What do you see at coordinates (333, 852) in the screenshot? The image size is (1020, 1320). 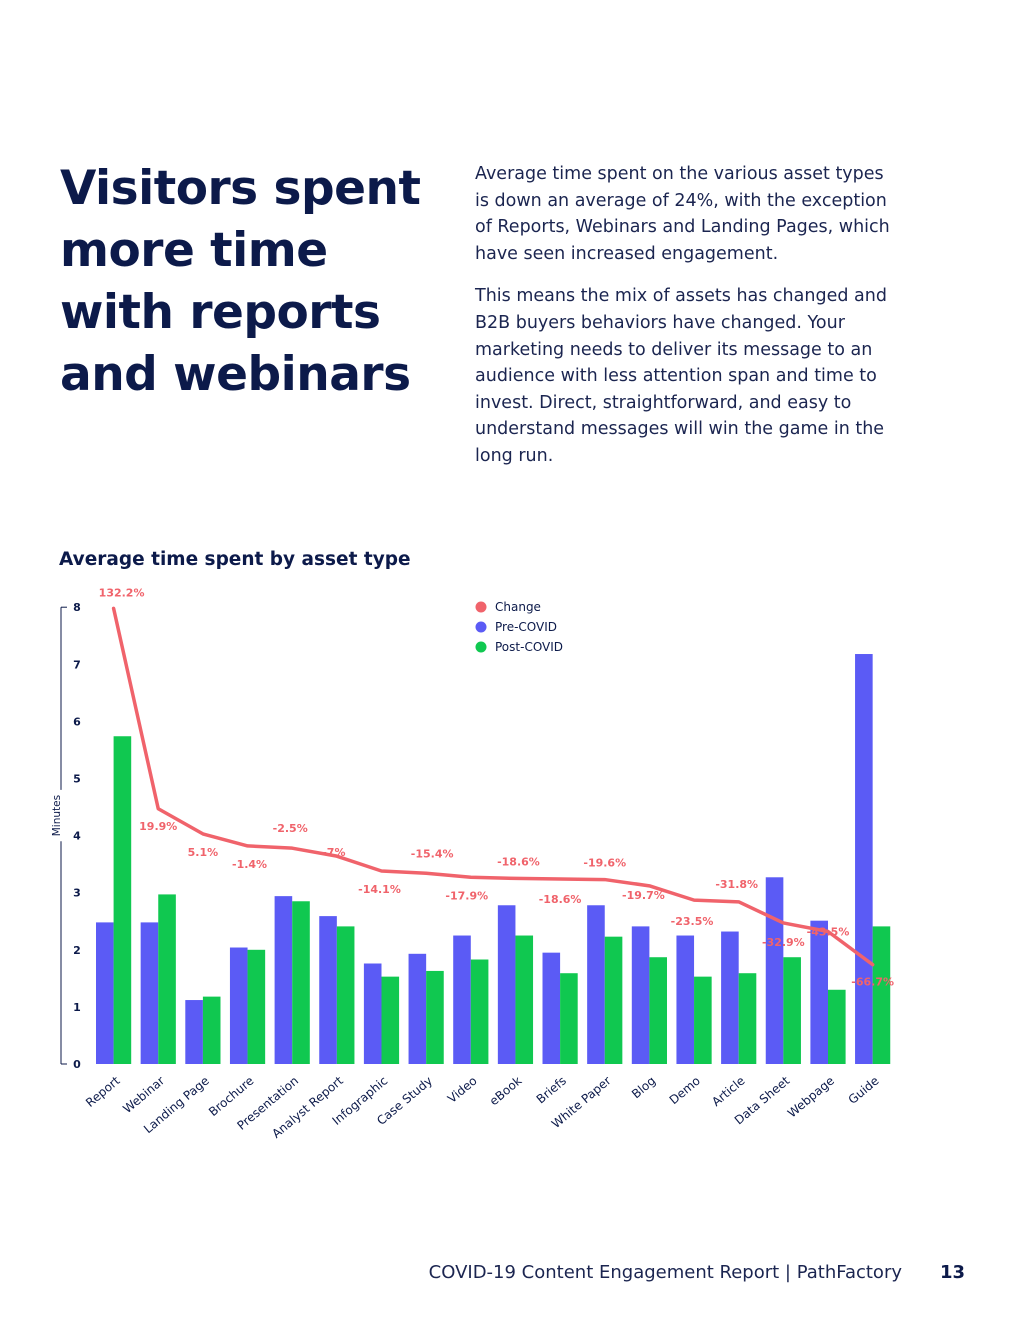 I see `change-data-label: -7%` at bounding box center [333, 852].